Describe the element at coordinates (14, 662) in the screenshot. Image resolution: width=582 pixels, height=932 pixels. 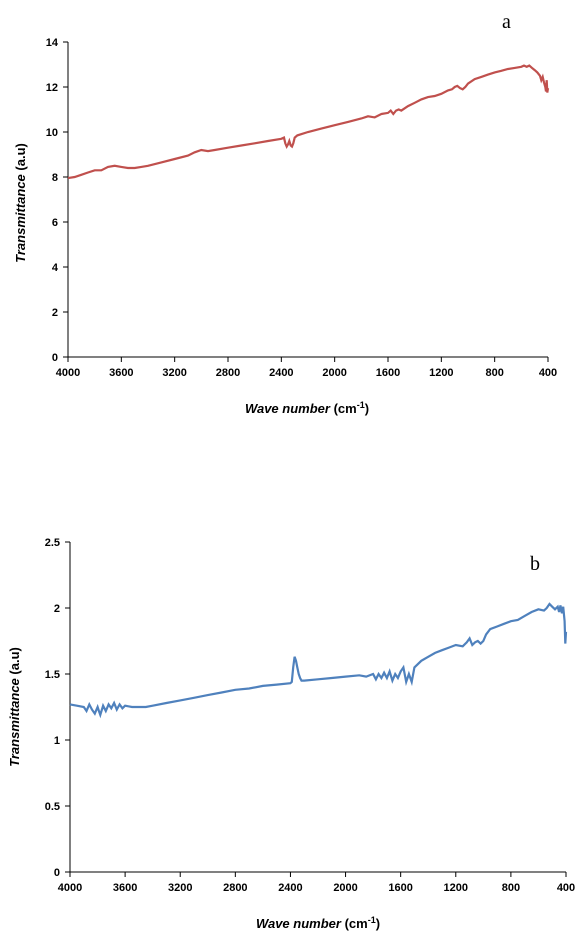
I see `y-axis-title-b-unit: (a.u)` at that location.